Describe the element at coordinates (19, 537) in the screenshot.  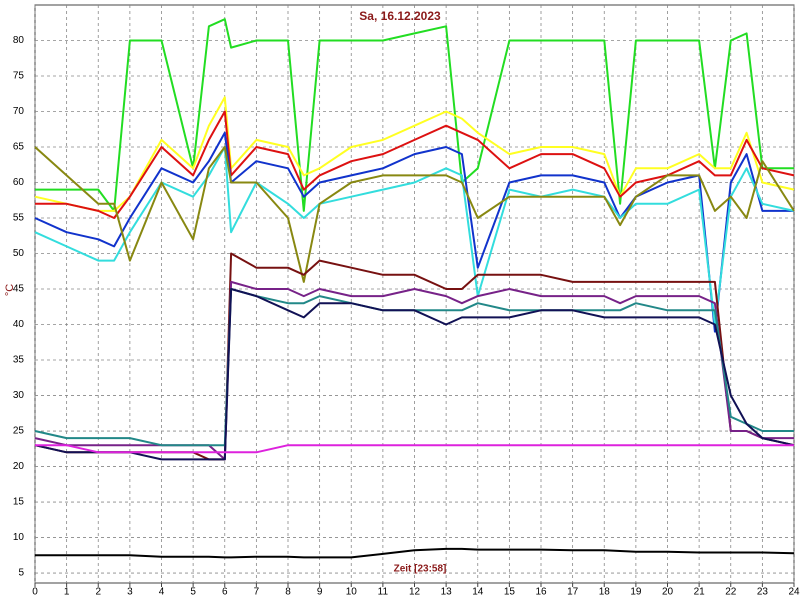
I see `y-tick-label: 10` at that location.